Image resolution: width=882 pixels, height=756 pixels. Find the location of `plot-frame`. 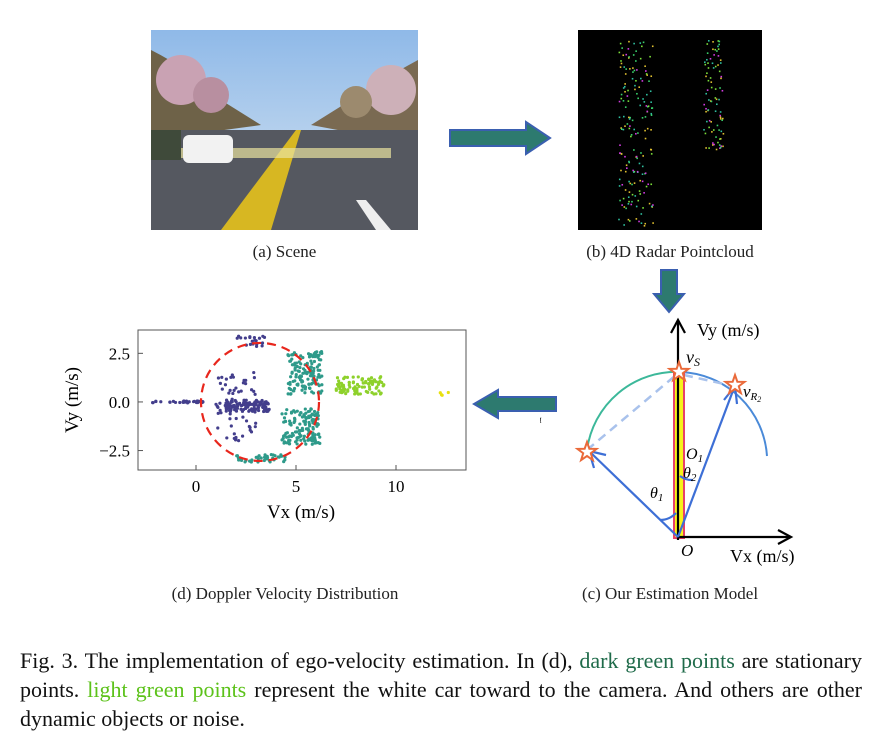

plot-frame is located at coordinates (302, 400).